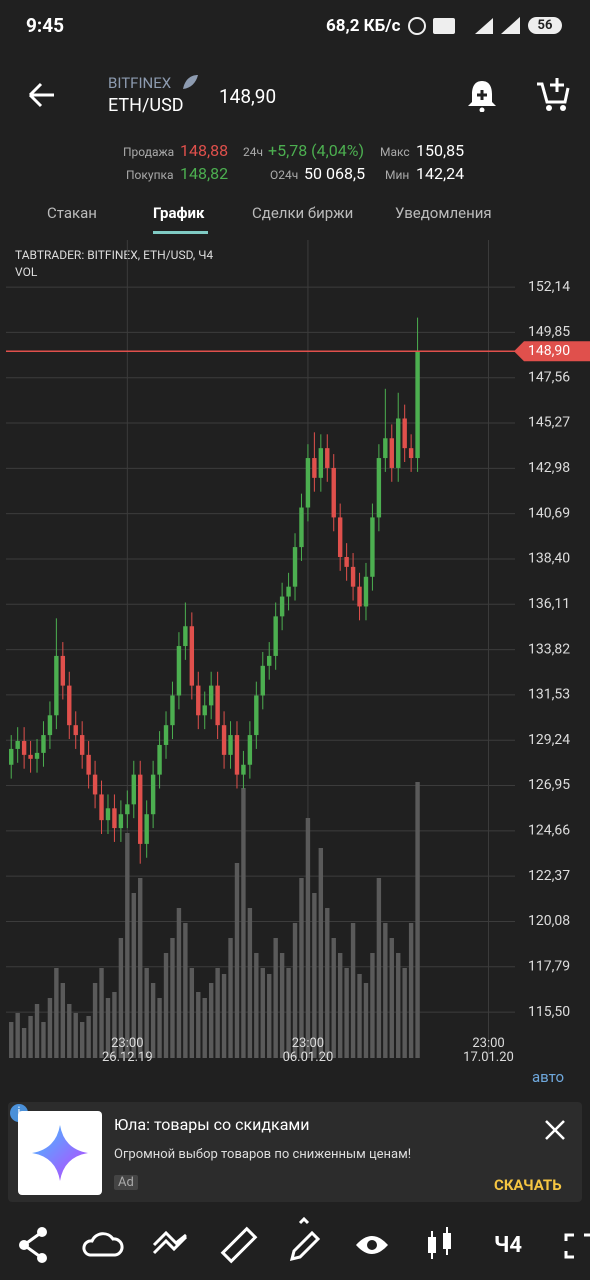  Describe the element at coordinates (42, 95) in the screenshot. I see `back-button` at that location.